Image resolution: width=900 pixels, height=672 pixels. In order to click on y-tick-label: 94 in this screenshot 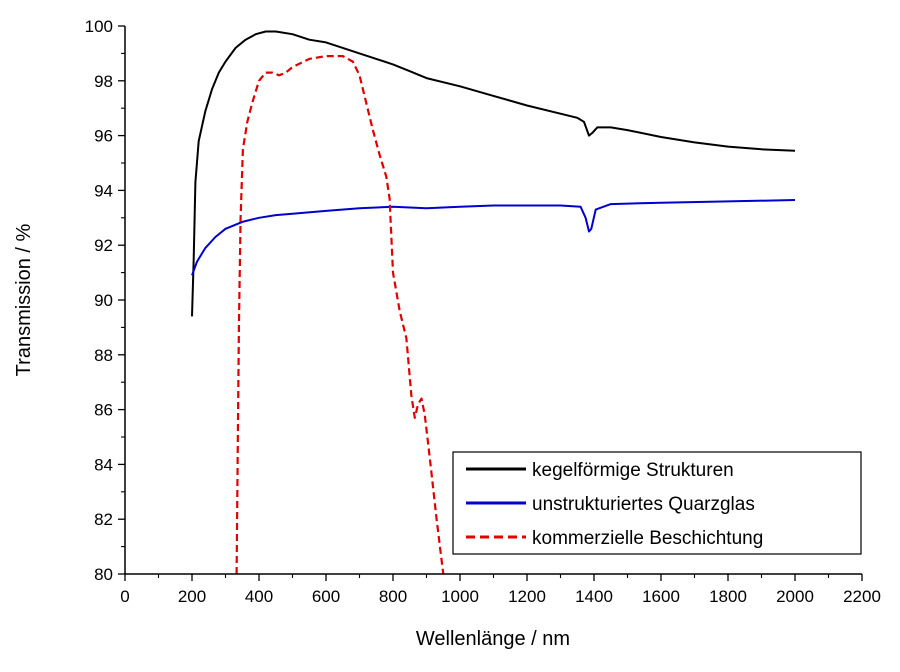, I will do `click(103, 190)`.